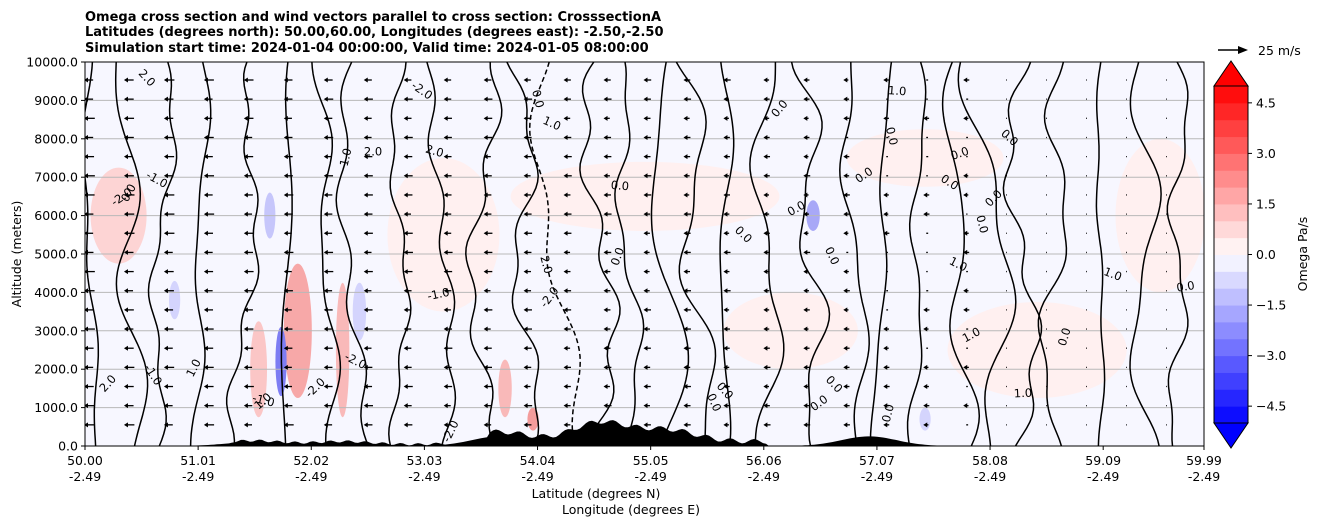  What do you see at coordinates (311, 476) in the screenshot?
I see `x-tick-label-lon: -2.49` at bounding box center [311, 476].